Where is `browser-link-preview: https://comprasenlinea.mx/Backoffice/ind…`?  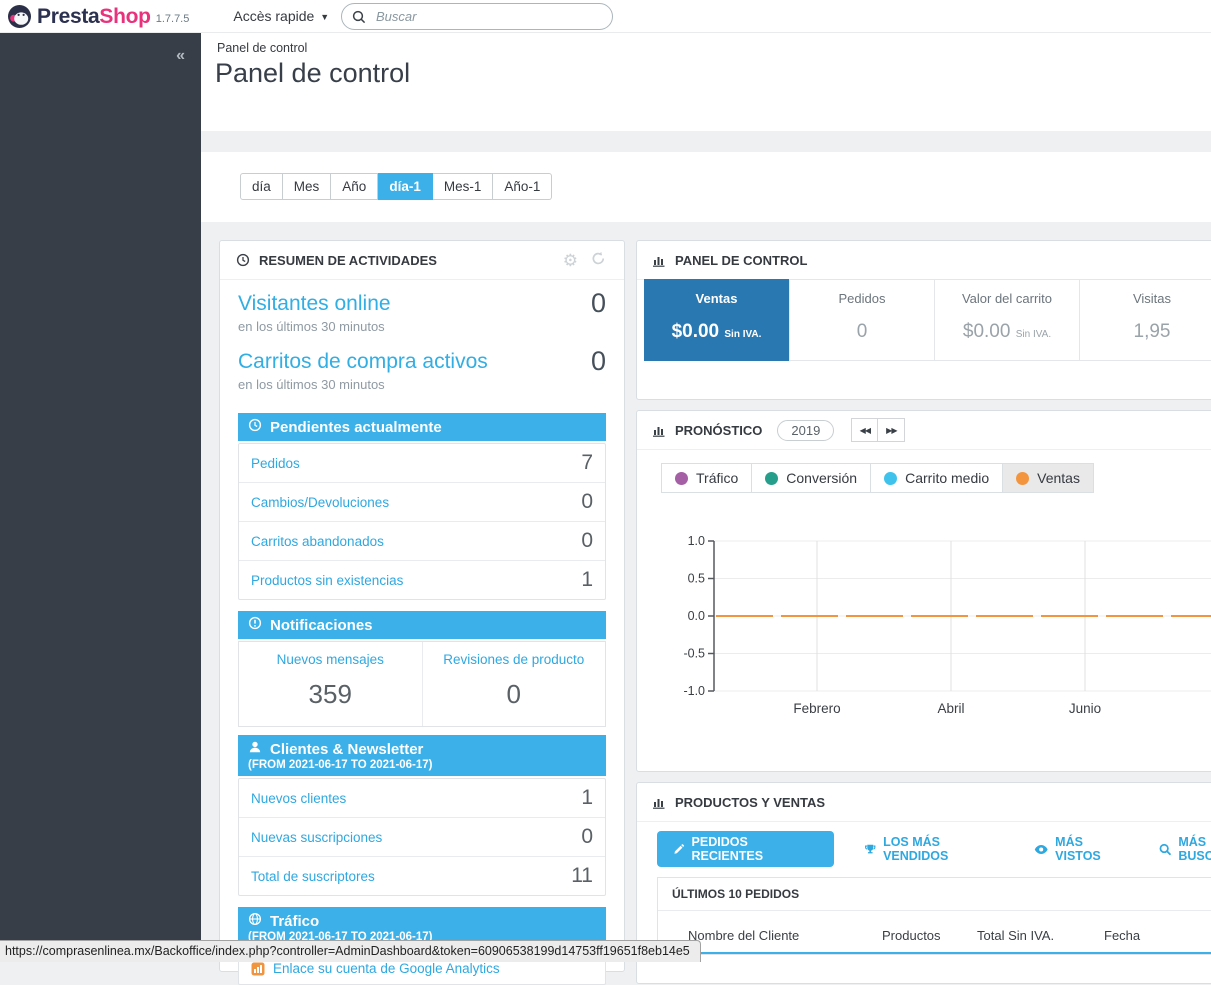 browser-link-preview: https://comprasenlinea.mx/Backoffice/ind… is located at coordinates (350, 951).